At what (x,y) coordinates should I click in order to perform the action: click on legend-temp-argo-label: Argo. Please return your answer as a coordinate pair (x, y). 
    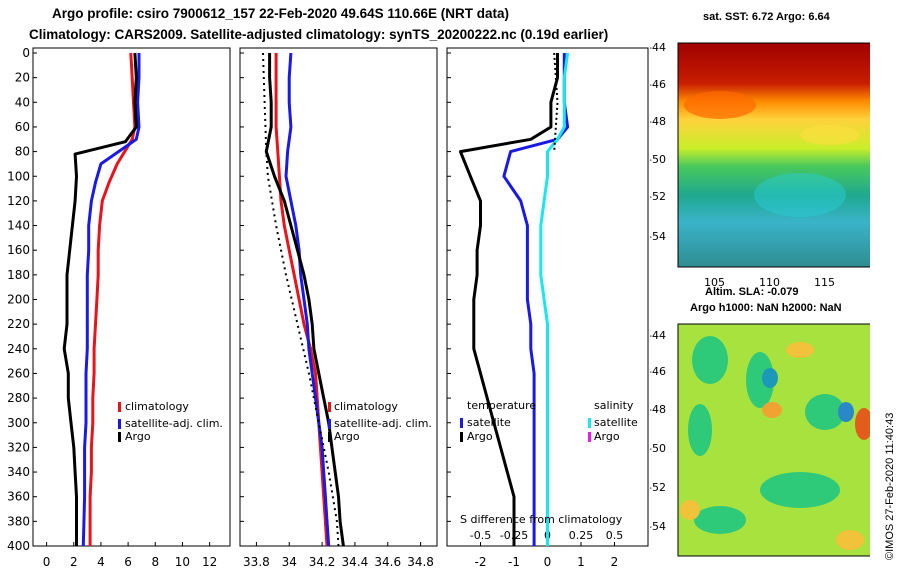
    Looking at the image, I should click on (480, 436).